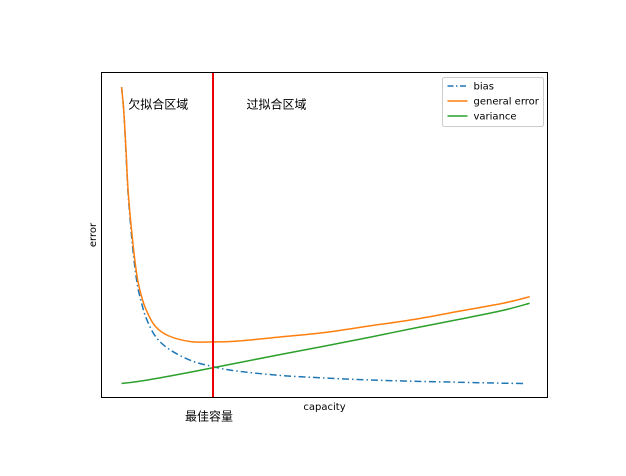  I want to click on vertical-line-layer: 最佳容量, so click(209, 248).